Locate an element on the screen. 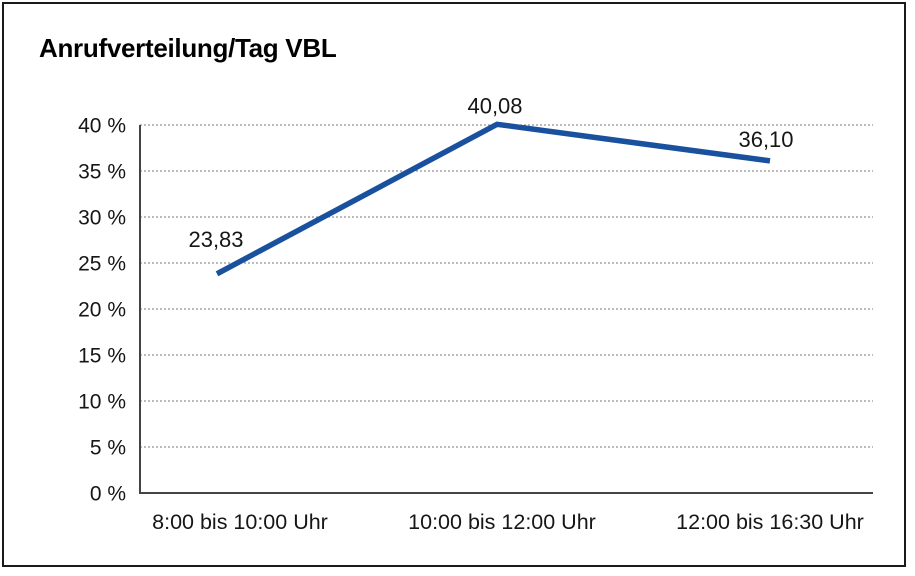 This screenshot has width=915, height=576. y-tick-label-20: 20 % is located at coordinates (102, 310).